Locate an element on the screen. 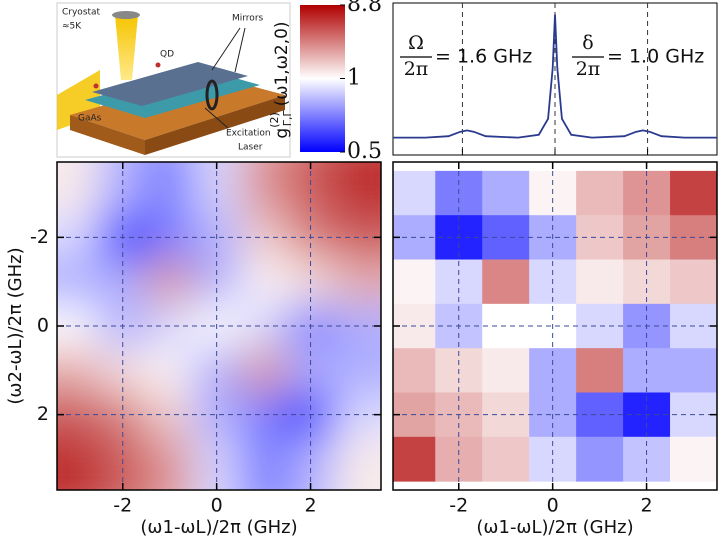 This screenshot has width=727, height=544. colorbar-tick-label: 1 is located at coordinates (354, 78).